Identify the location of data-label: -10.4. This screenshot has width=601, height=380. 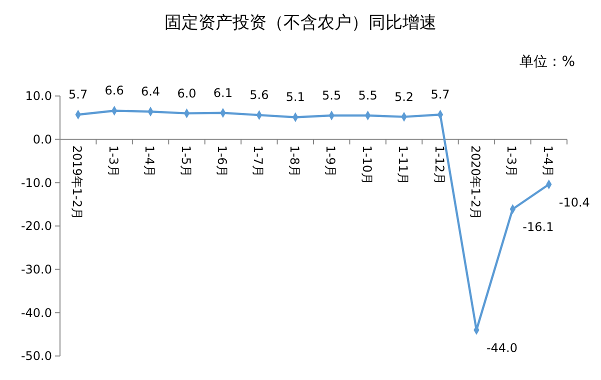
(574, 202).